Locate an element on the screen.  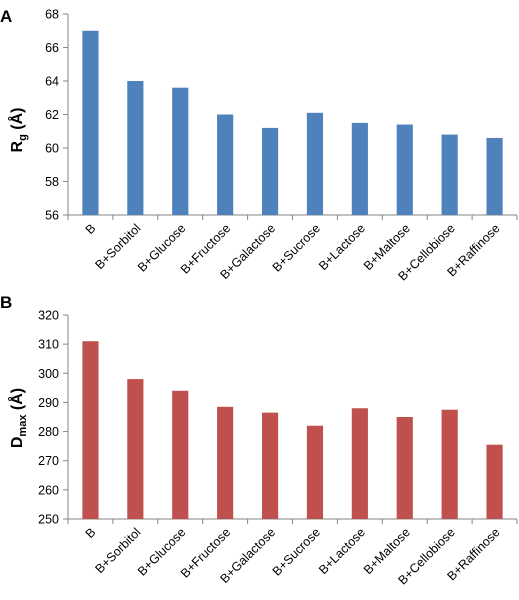
y-tick-label-b: 300 is located at coordinates (48, 374).